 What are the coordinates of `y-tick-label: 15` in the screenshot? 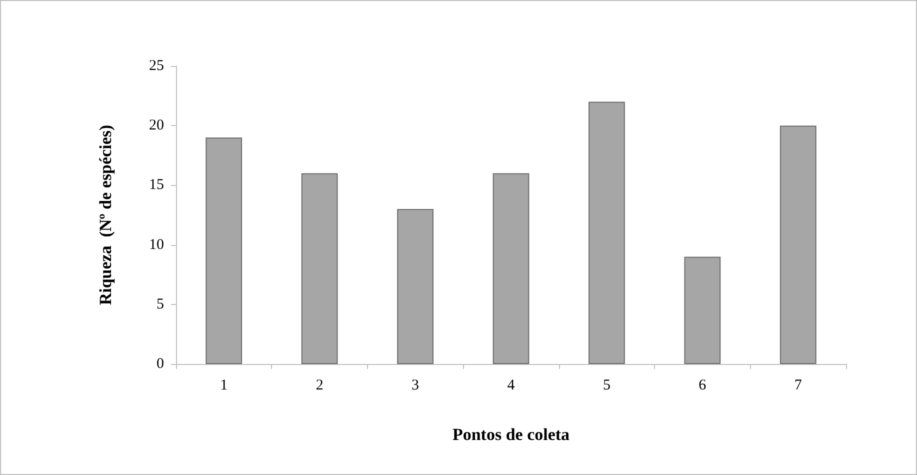 It's located at (156, 185).